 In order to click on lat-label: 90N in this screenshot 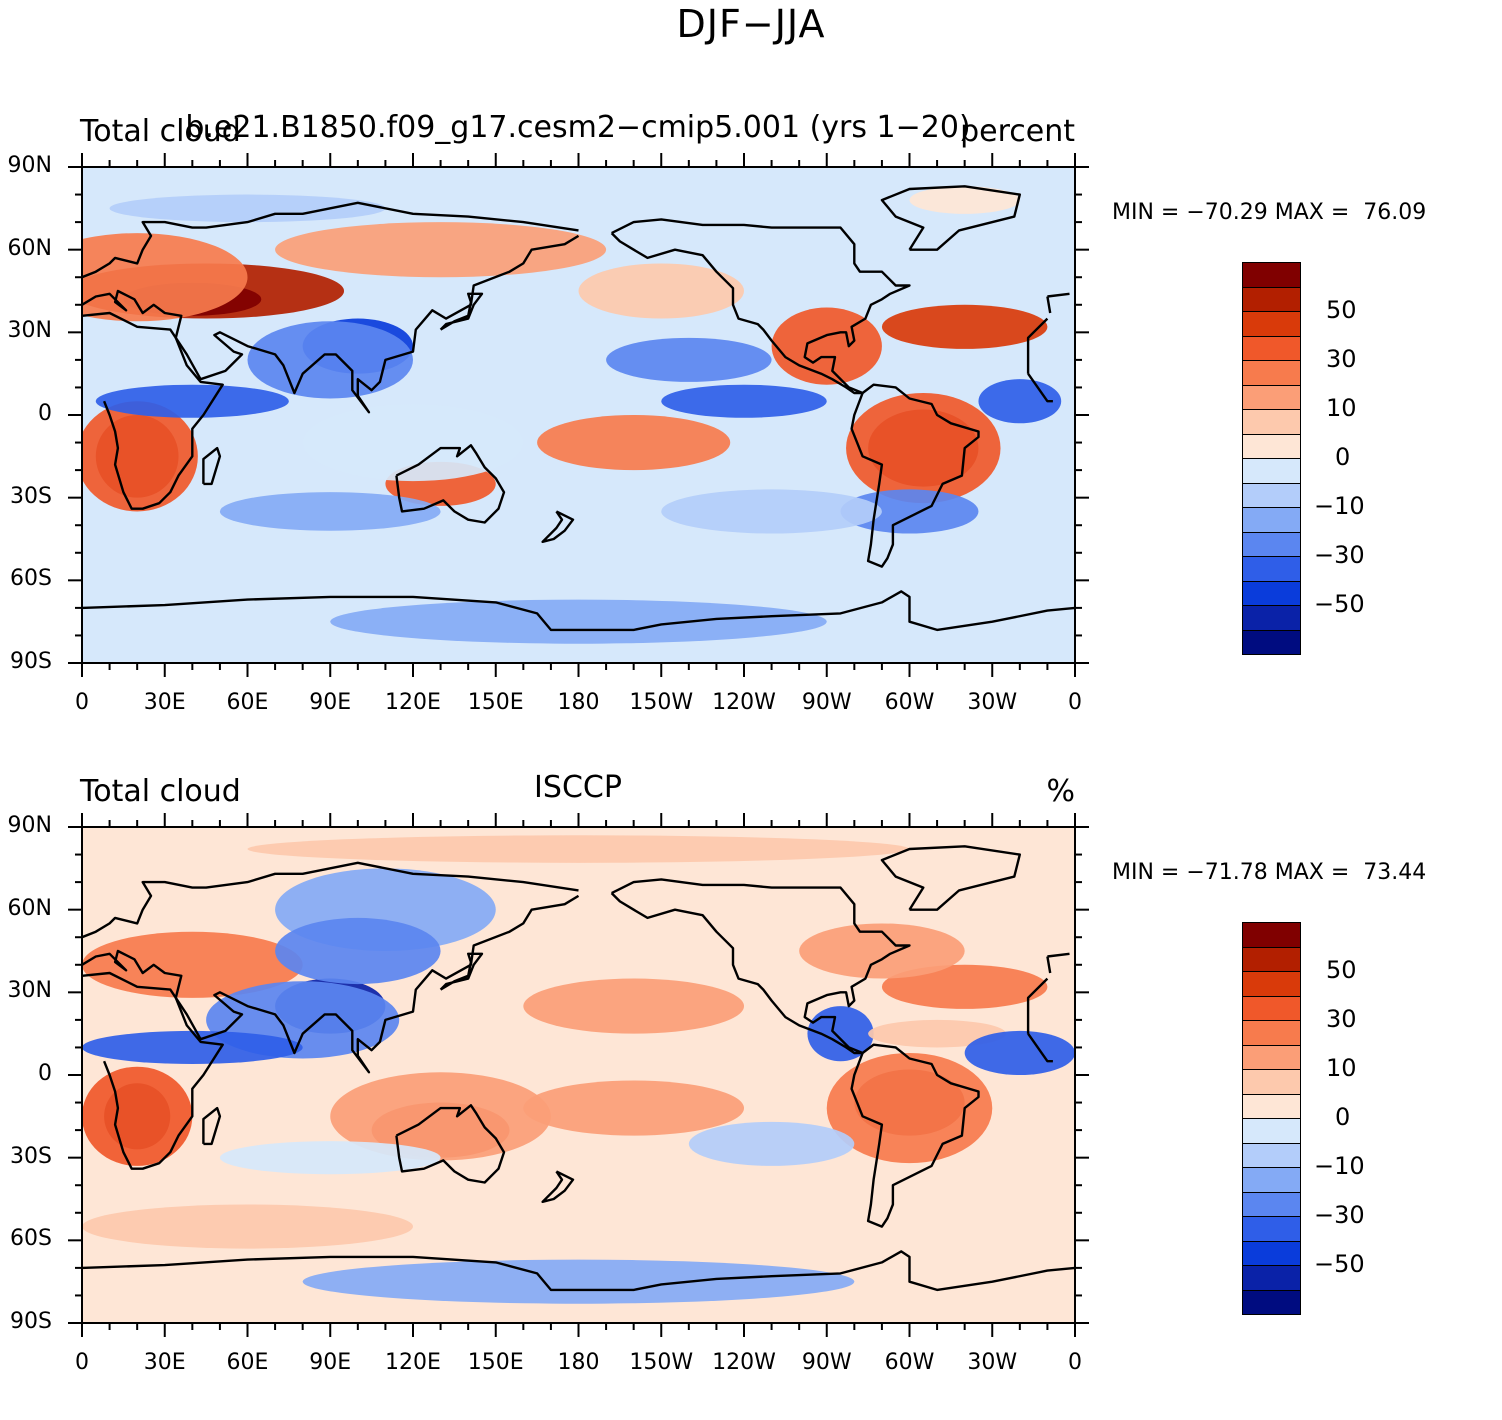, I will do `click(29, 165)`.